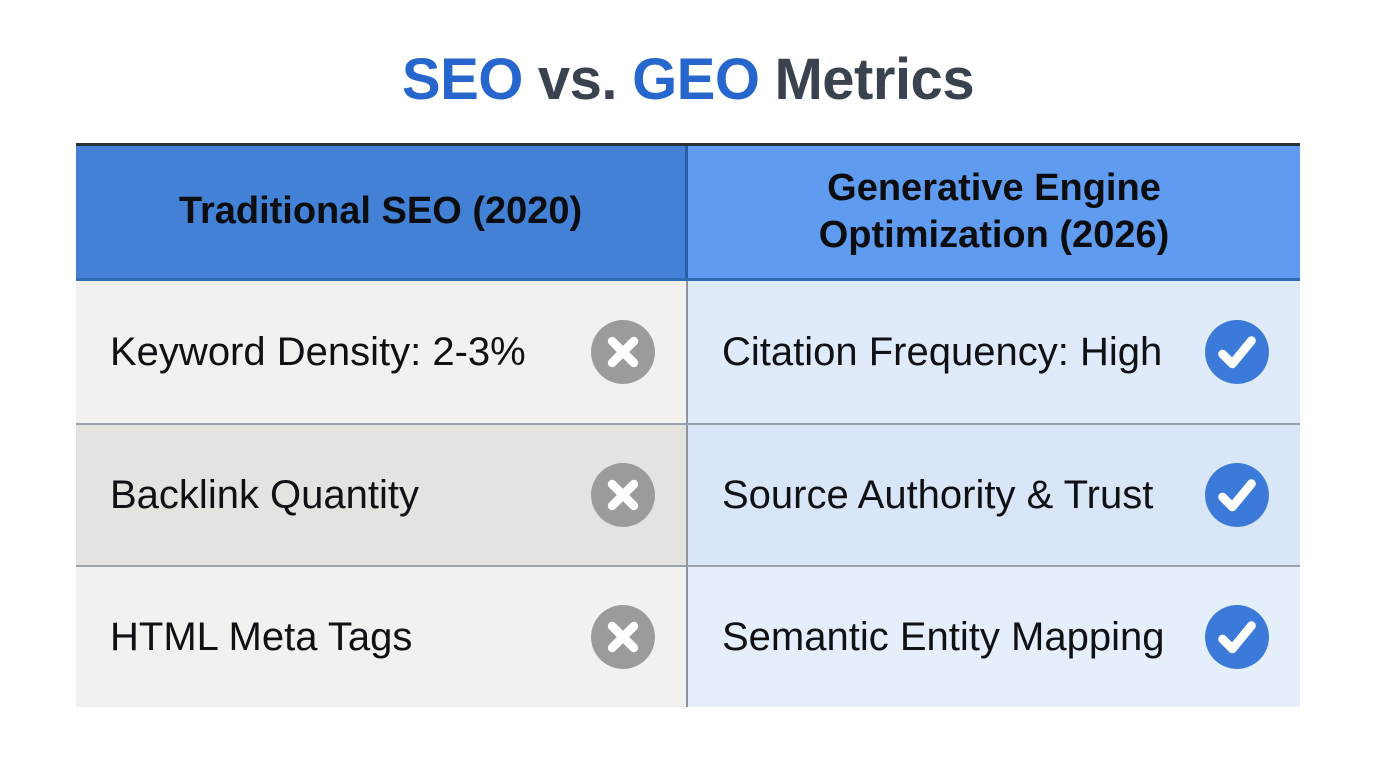  I want to click on cell-semantic-entity-mapping: Semantic Entity Mapping, so click(994, 637).